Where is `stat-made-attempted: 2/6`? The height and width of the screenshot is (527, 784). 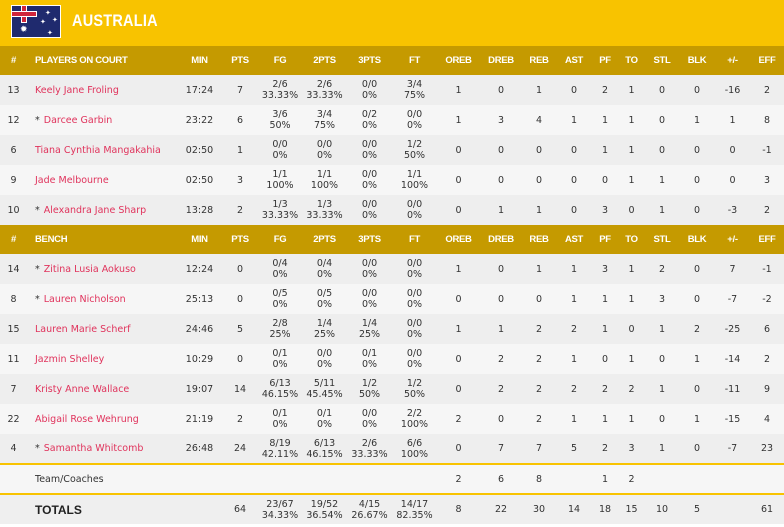 stat-made-attempted: 2/6 is located at coordinates (369, 443).